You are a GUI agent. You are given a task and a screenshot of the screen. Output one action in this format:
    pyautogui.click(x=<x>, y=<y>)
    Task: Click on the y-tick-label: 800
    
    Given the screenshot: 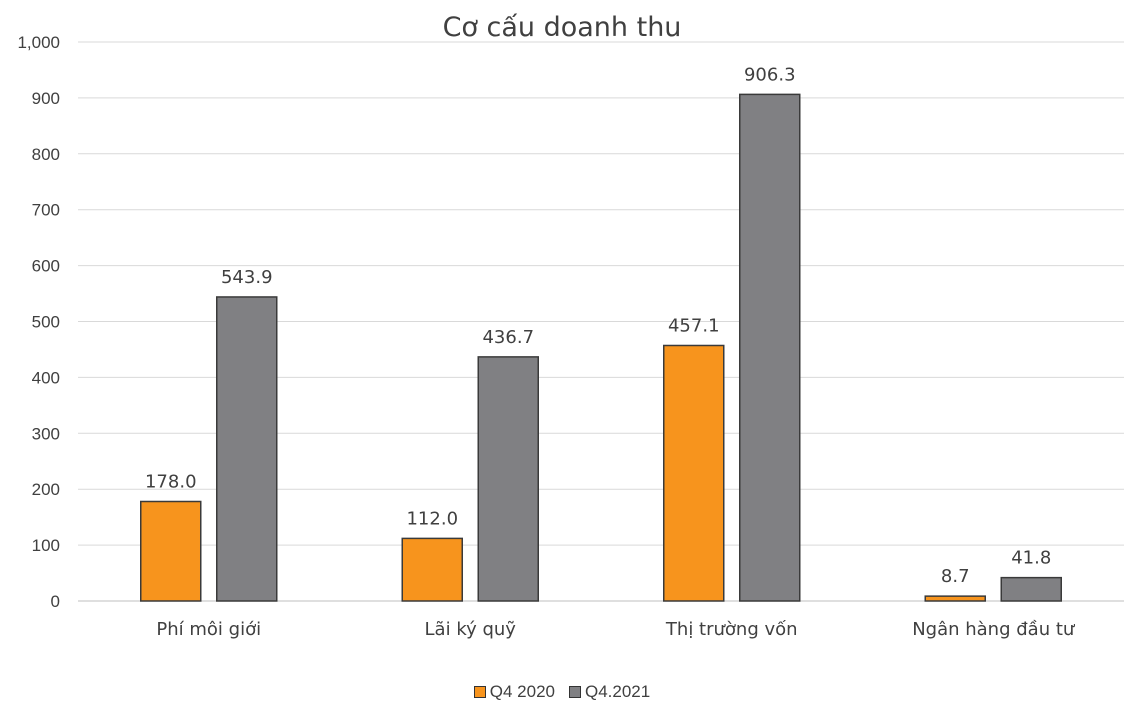 What is the action you would take?
    pyautogui.click(x=46, y=154)
    